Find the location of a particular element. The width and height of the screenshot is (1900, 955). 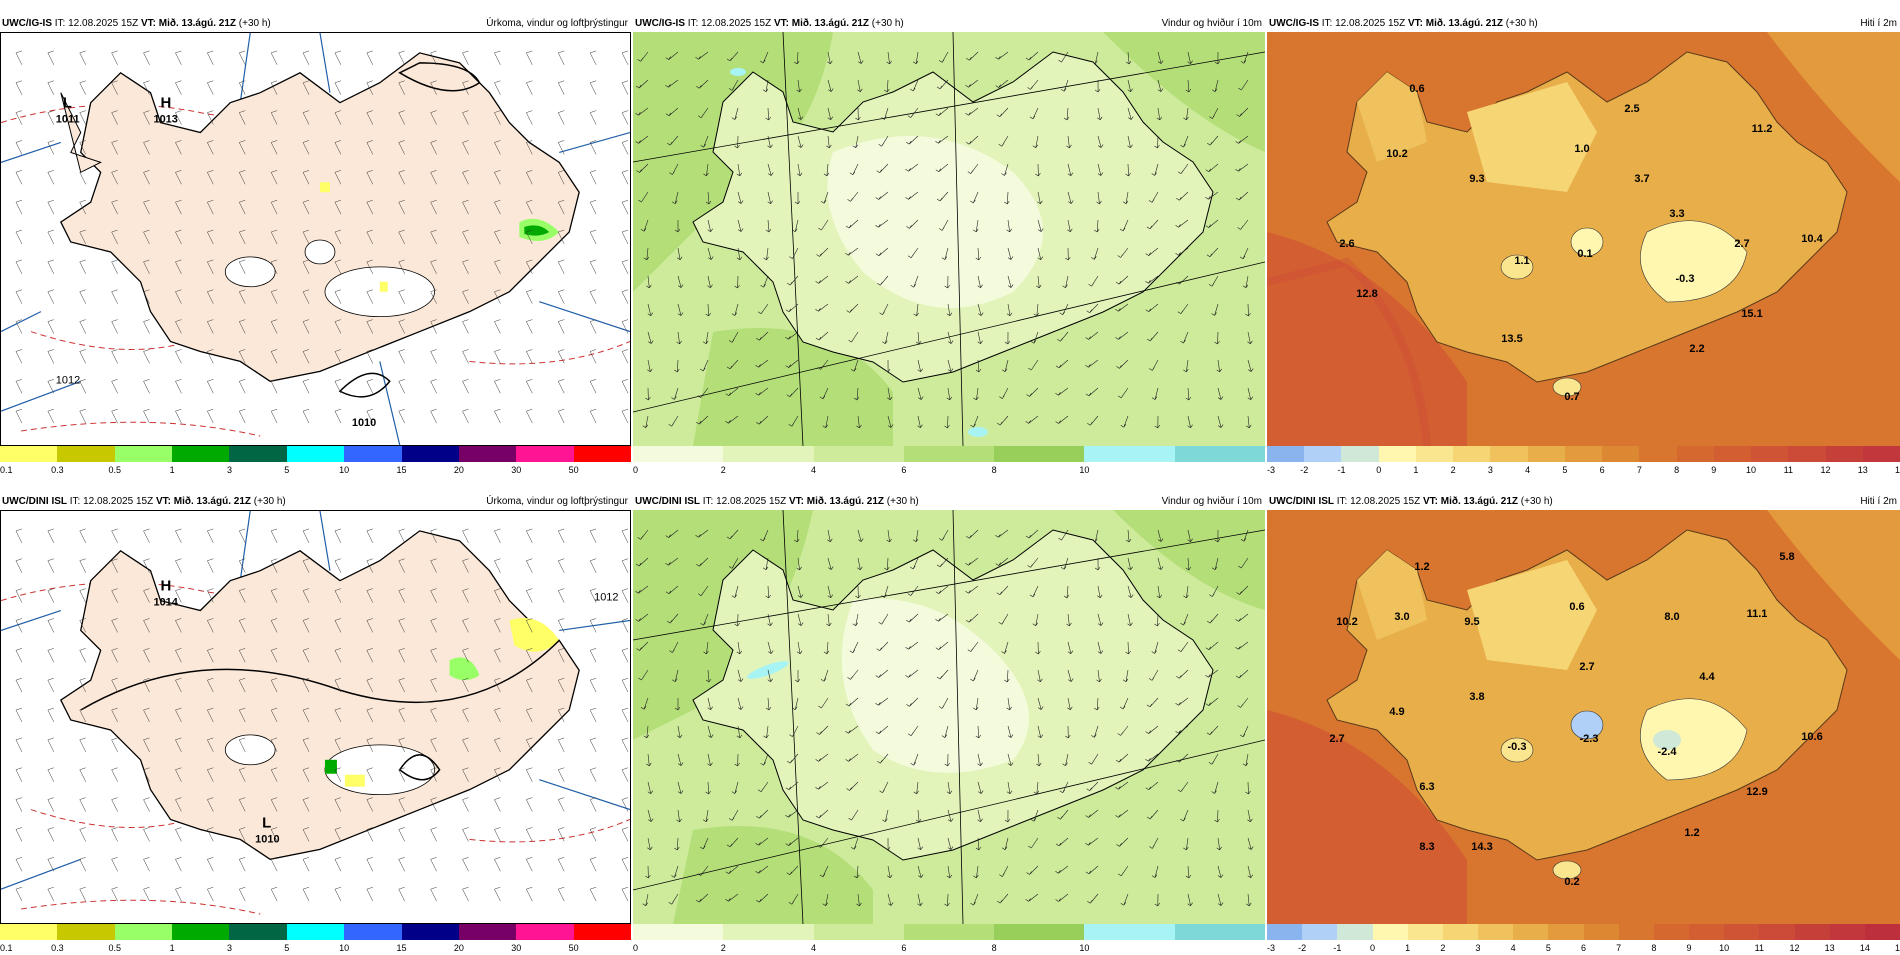

temp-value-label: 11.1 is located at coordinates (1757, 614).